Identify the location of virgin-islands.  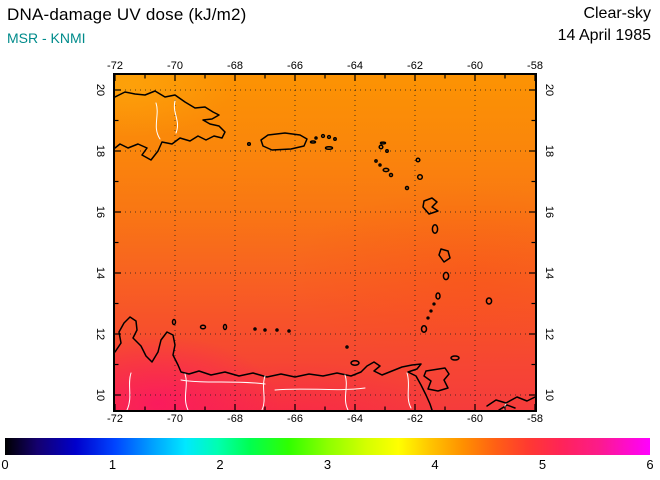
(291, 142).